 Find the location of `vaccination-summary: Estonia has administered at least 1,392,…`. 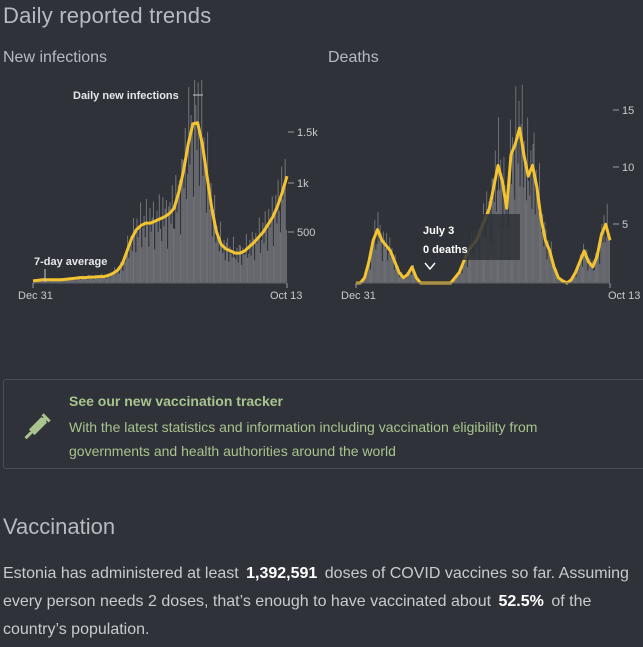

vaccination-summary: Estonia has administered at least 1,392,… is located at coordinates (323, 602).